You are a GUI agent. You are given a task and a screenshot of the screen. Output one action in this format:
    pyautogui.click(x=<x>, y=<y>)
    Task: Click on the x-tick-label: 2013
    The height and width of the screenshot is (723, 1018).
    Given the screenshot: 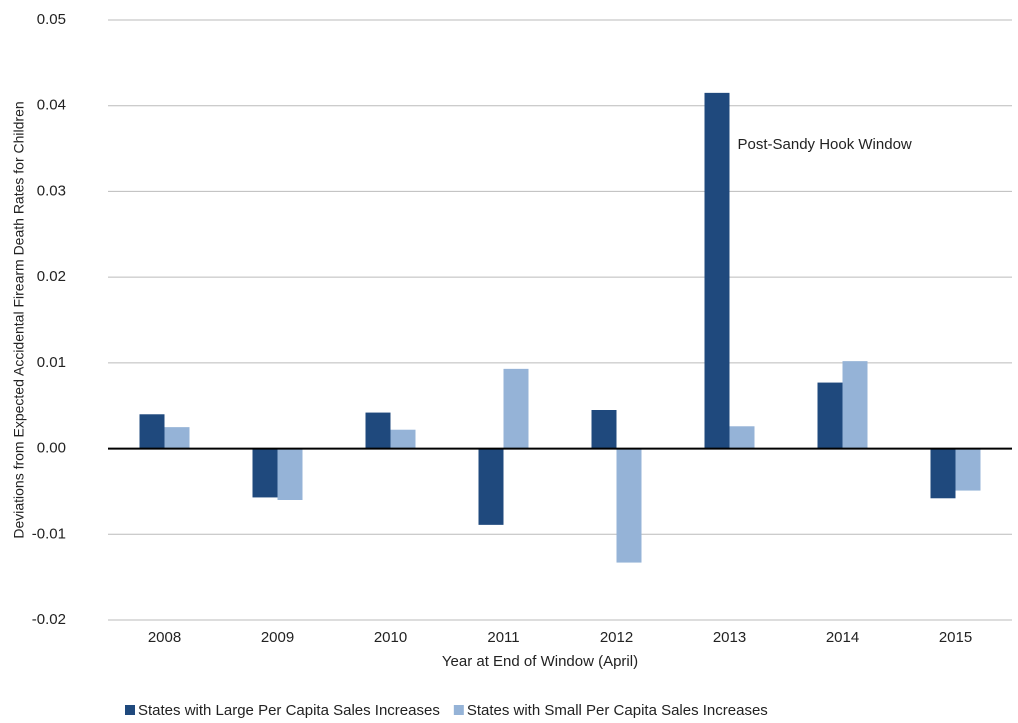 What is the action you would take?
    pyautogui.click(x=729, y=637)
    